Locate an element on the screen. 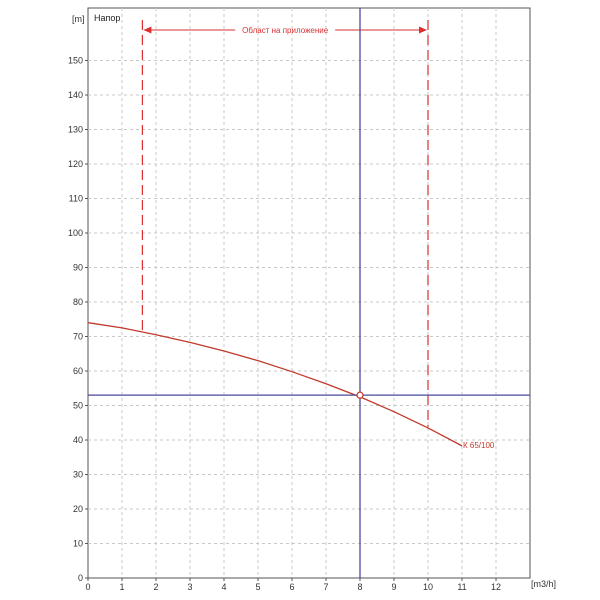  x-tick-label: 8 is located at coordinates (359, 587).